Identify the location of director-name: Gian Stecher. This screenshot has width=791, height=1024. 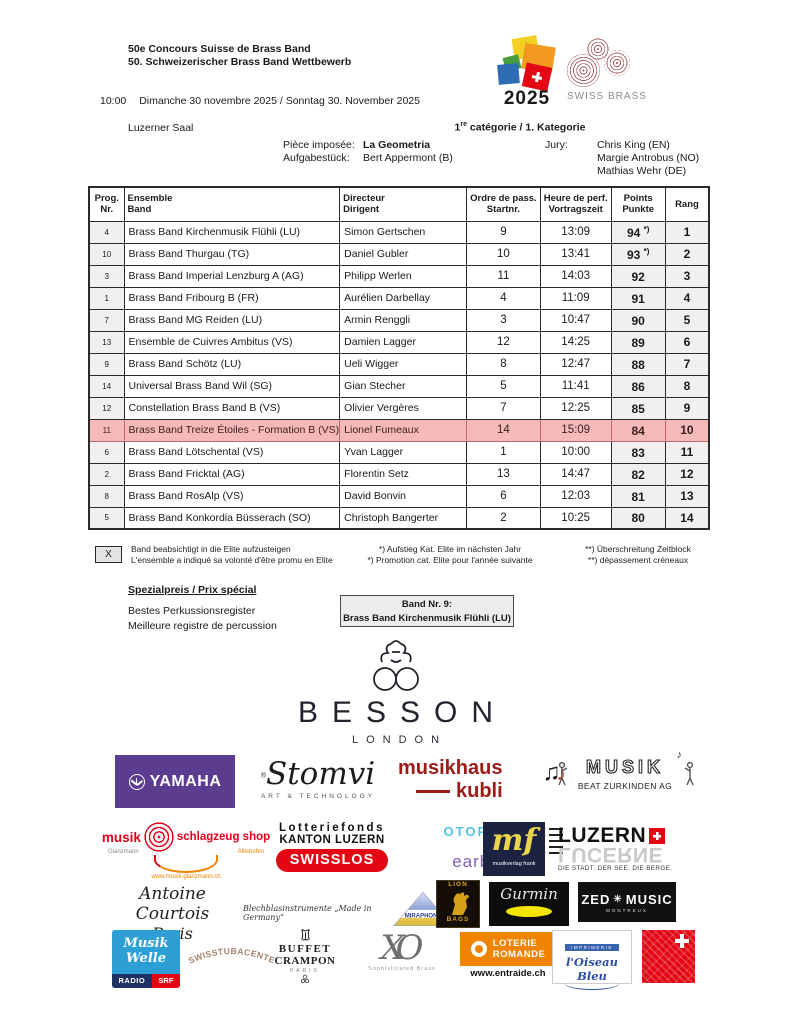
(403, 386).